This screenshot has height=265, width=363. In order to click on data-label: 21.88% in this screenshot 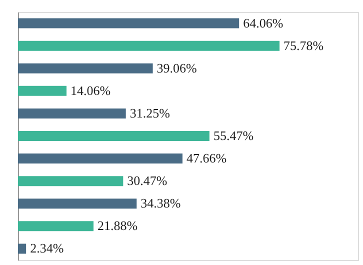, I will do `click(118, 226)`.